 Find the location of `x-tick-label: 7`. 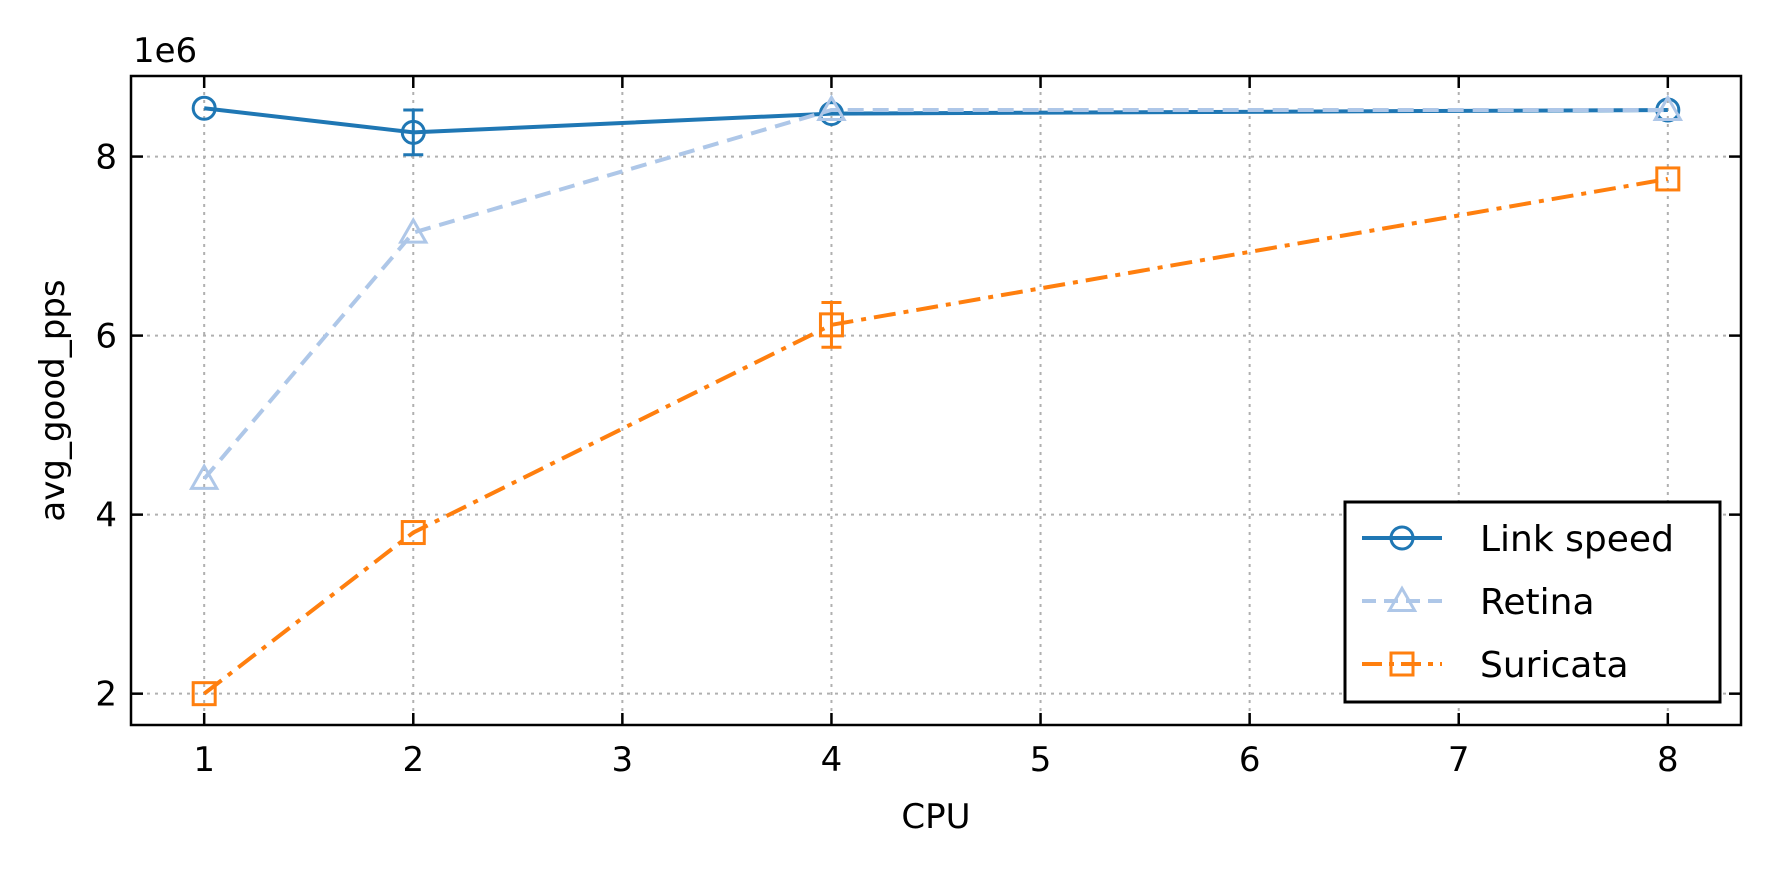

x-tick-label: 7 is located at coordinates (1459, 760).